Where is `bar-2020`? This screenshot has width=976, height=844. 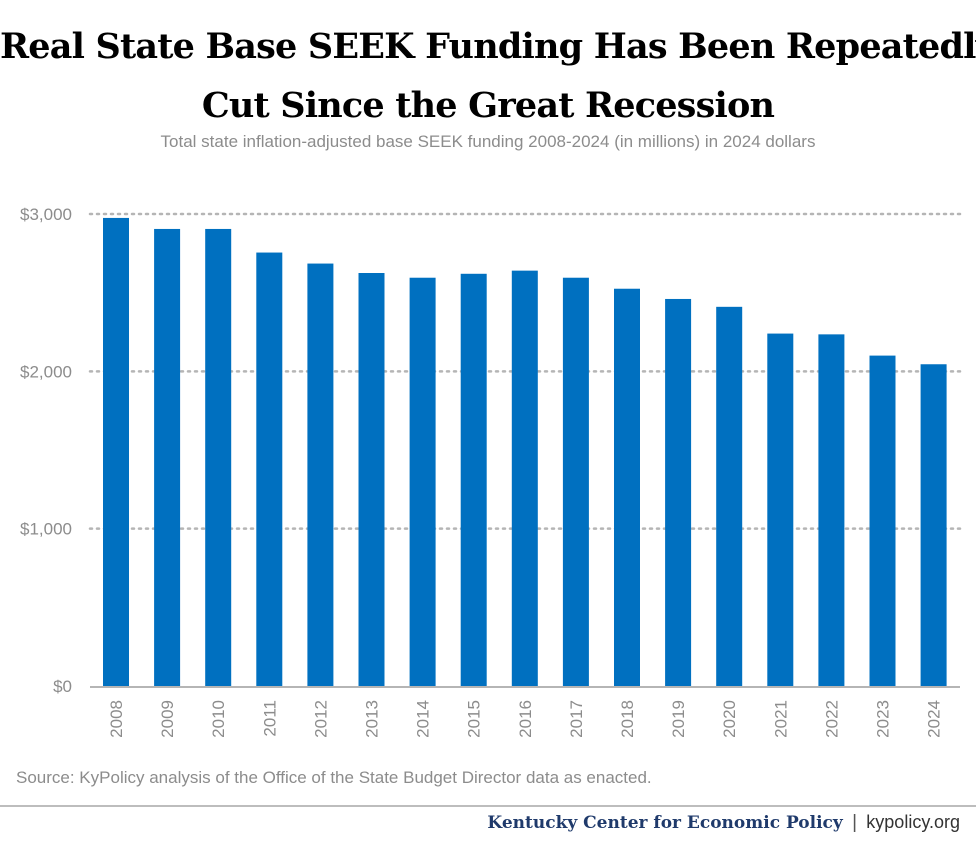
bar-2020 is located at coordinates (729, 496).